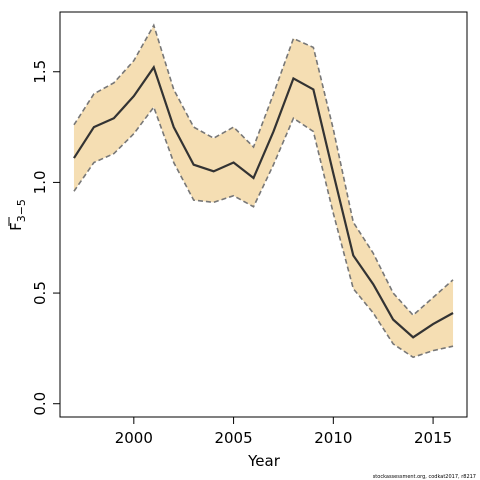 This screenshot has height=480, width=480. What do you see at coordinates (333, 438) in the screenshot?
I see `x-tick-label: 2010` at bounding box center [333, 438].